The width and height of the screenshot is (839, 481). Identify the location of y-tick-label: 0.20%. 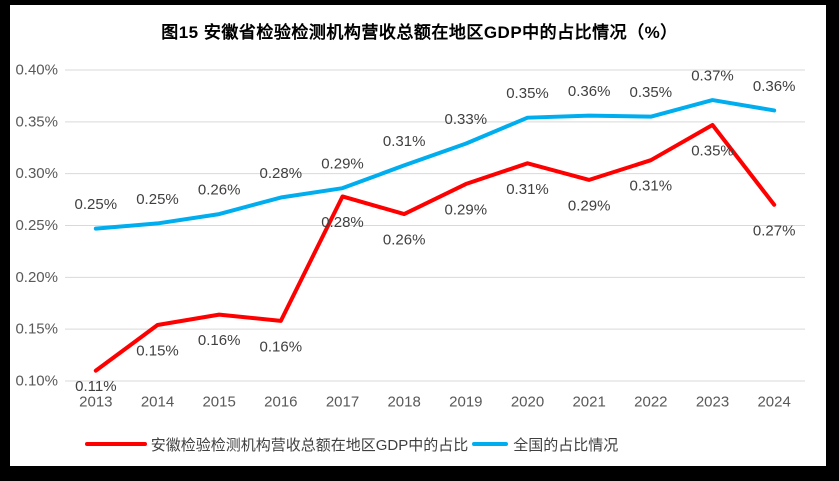
(36, 277).